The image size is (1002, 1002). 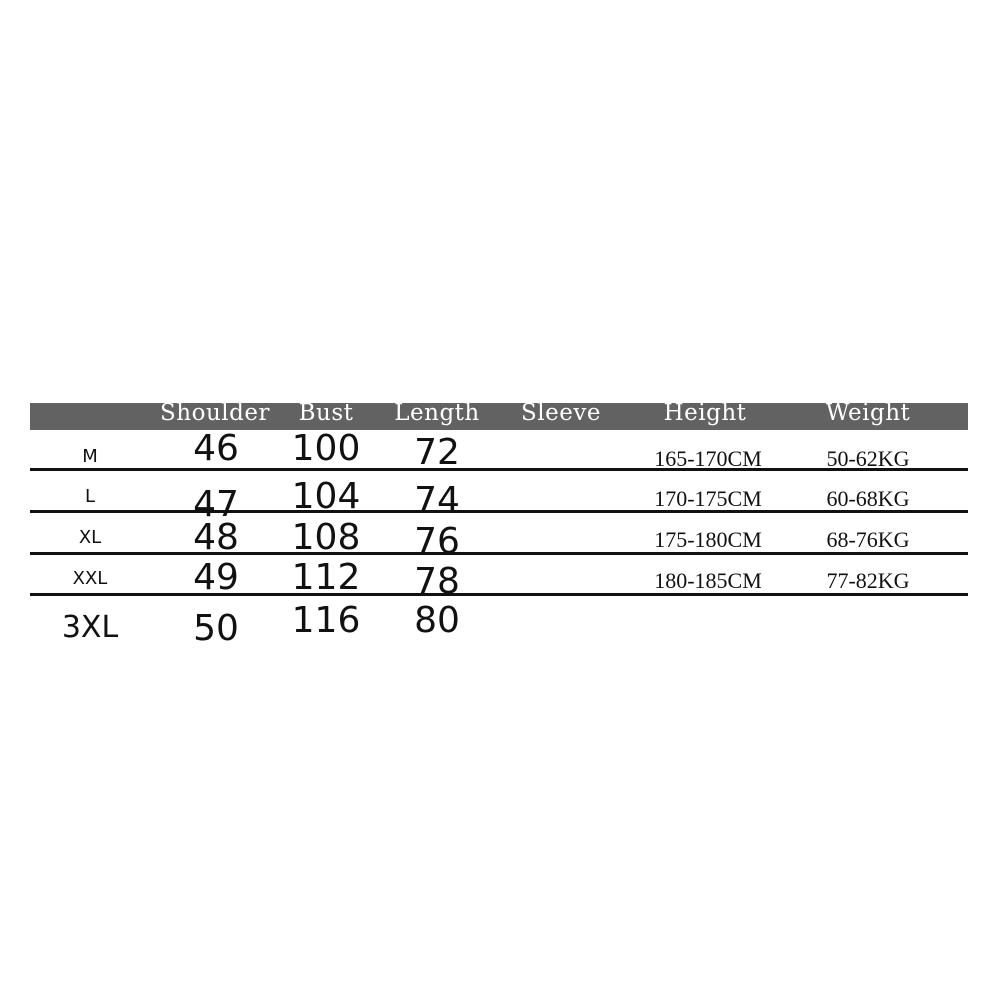 I want to click on header-sleeve: Sleeve, so click(x=561, y=413).